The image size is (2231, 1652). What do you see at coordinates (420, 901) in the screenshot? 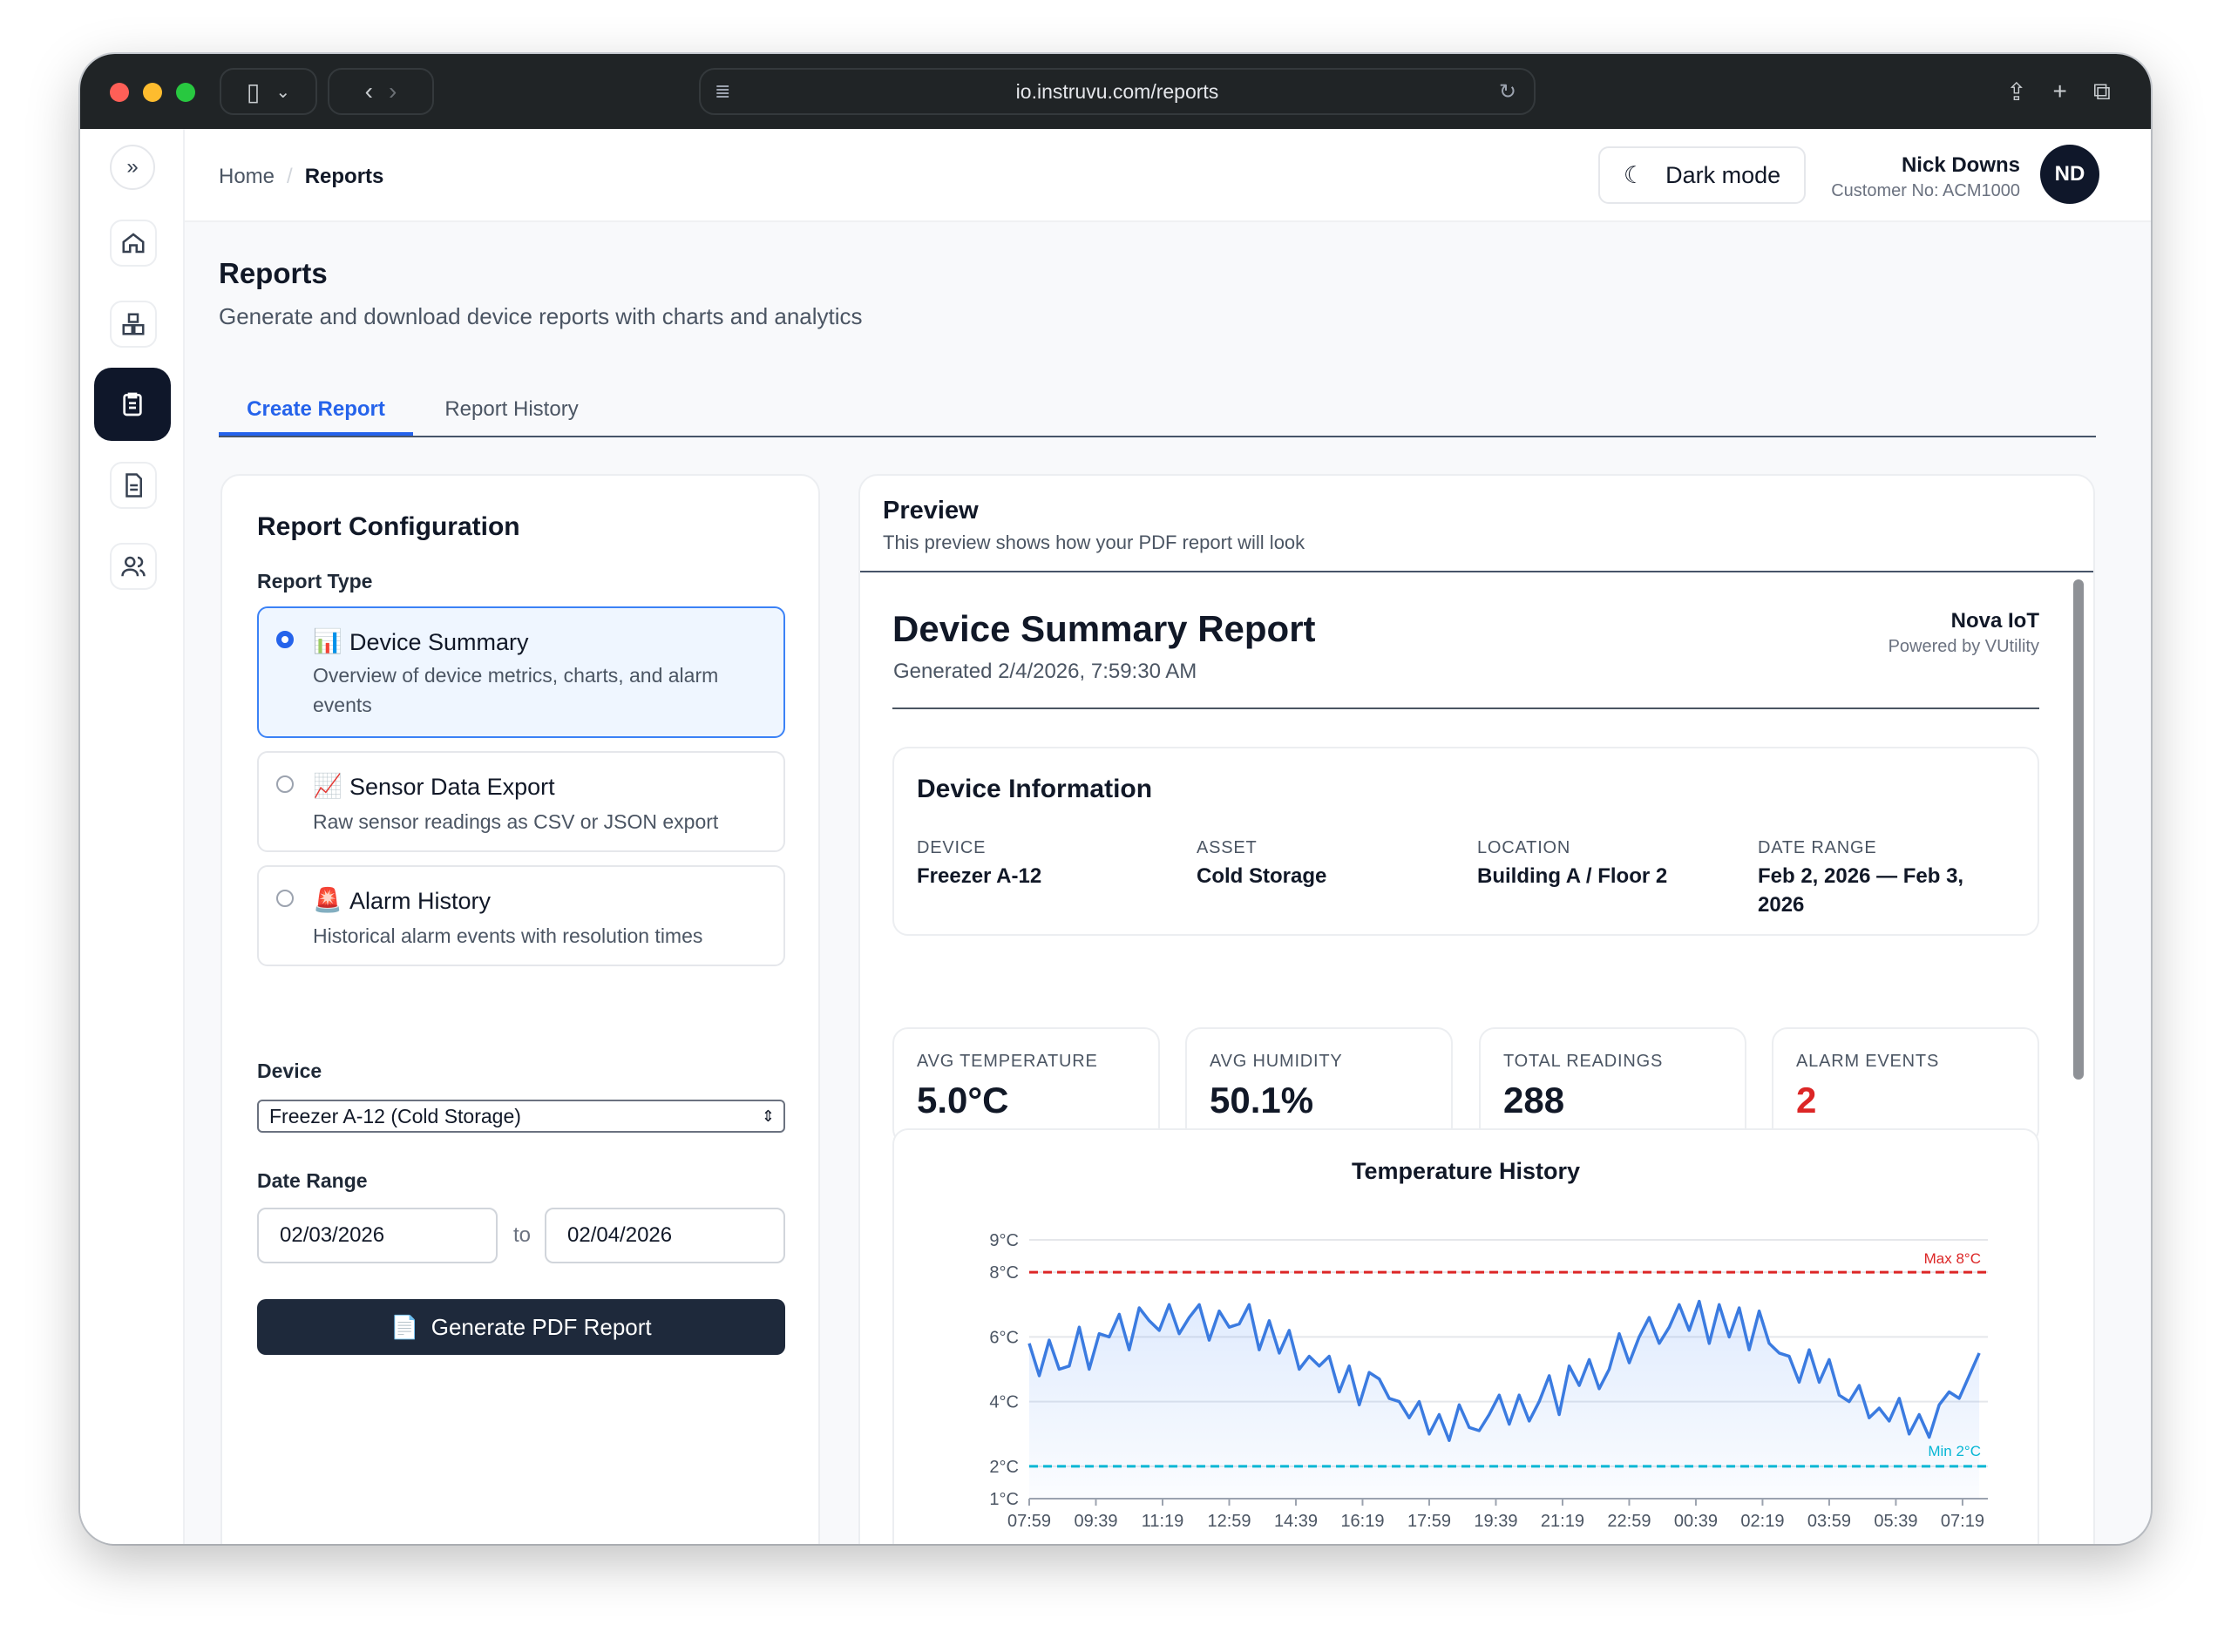
I see `option-title: Alarm History` at bounding box center [420, 901].